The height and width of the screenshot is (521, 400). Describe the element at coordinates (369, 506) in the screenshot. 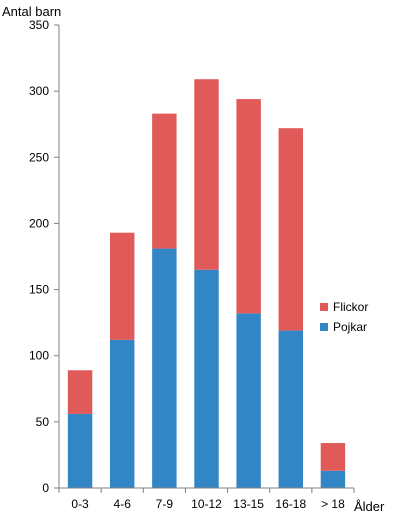

I see `x-axis-title: Ålder` at that location.